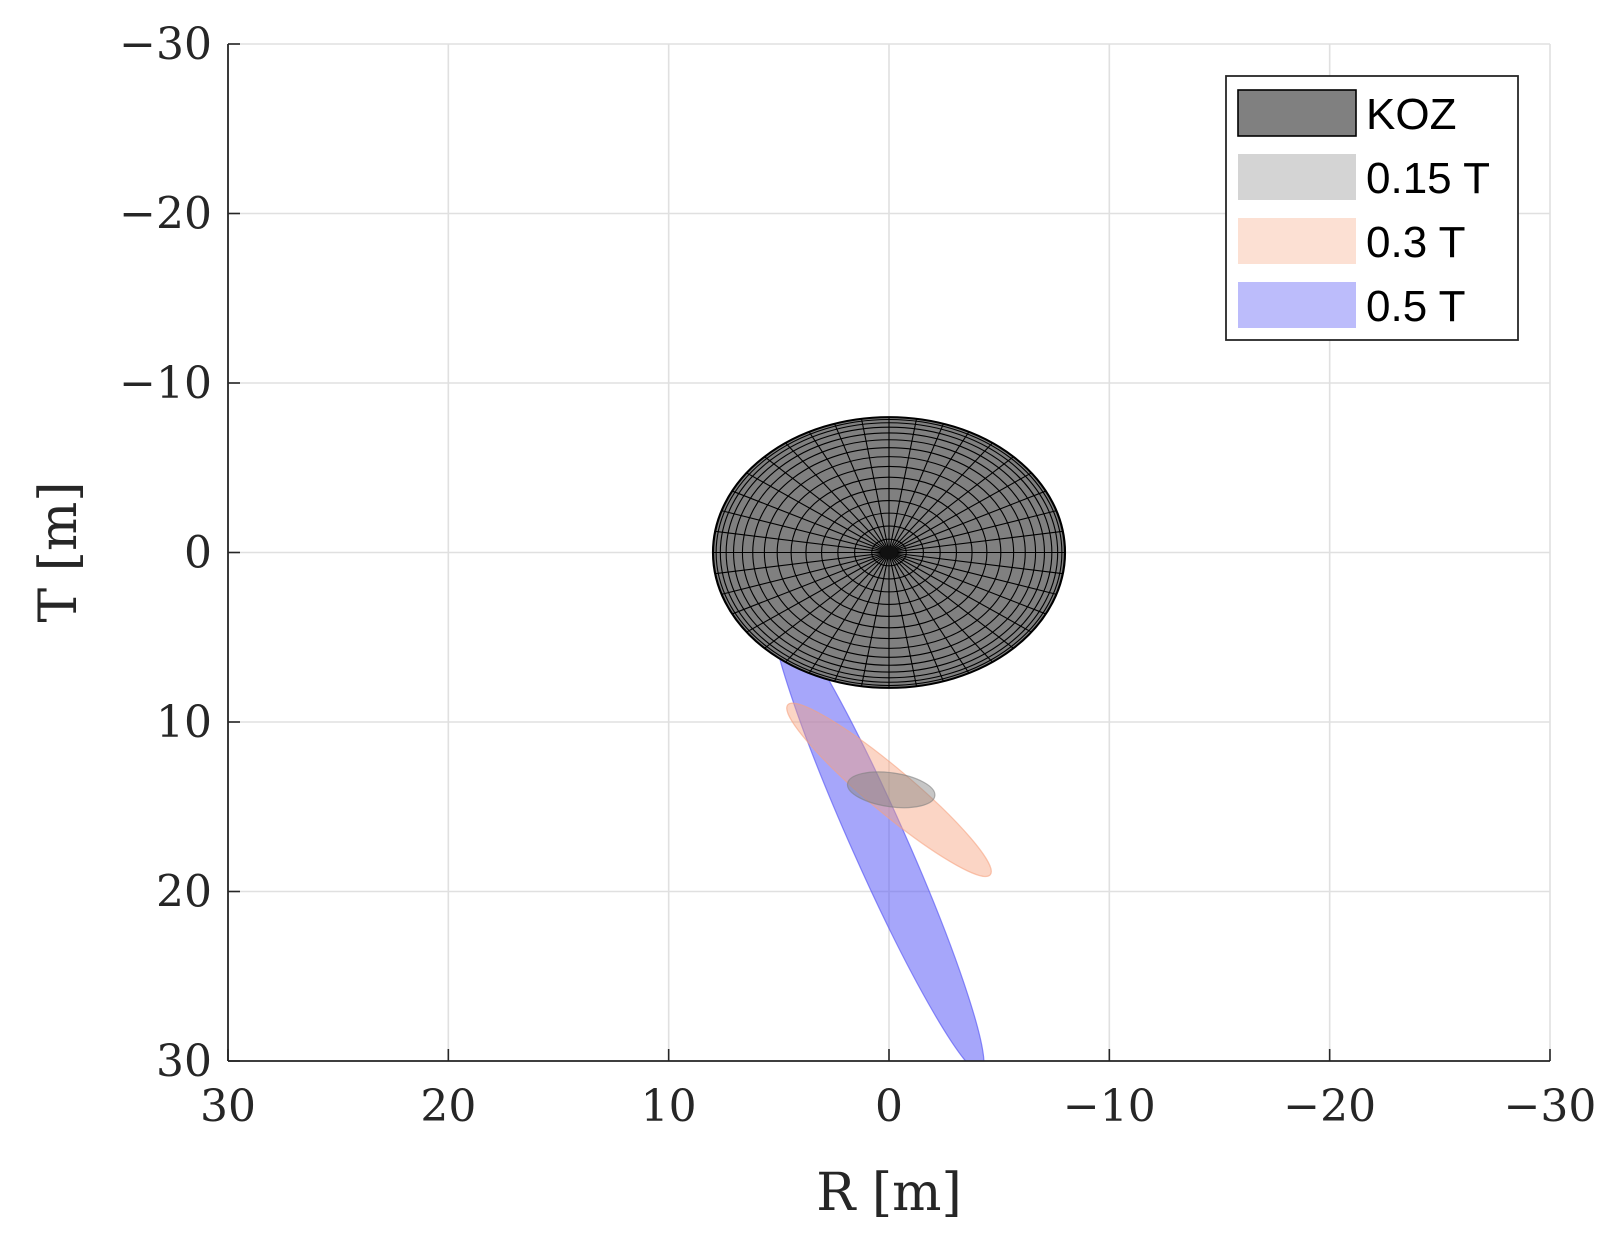  Describe the element at coordinates (1372, 208) in the screenshot. I see `legend: KOZ 0.15 T 0.3 T 0.5 T` at that location.